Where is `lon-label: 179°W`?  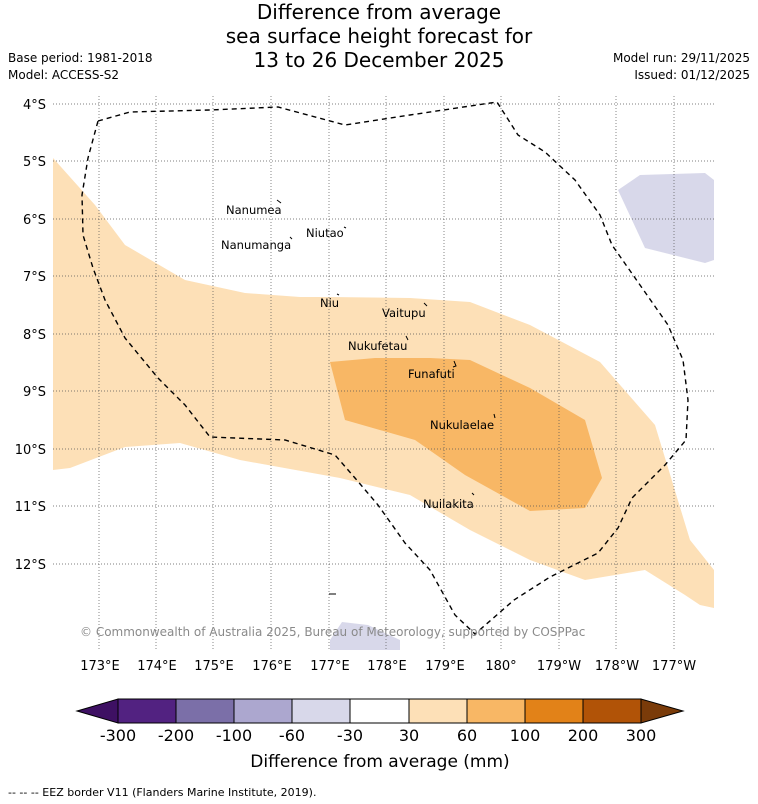 lon-label: 179°W is located at coordinates (559, 666).